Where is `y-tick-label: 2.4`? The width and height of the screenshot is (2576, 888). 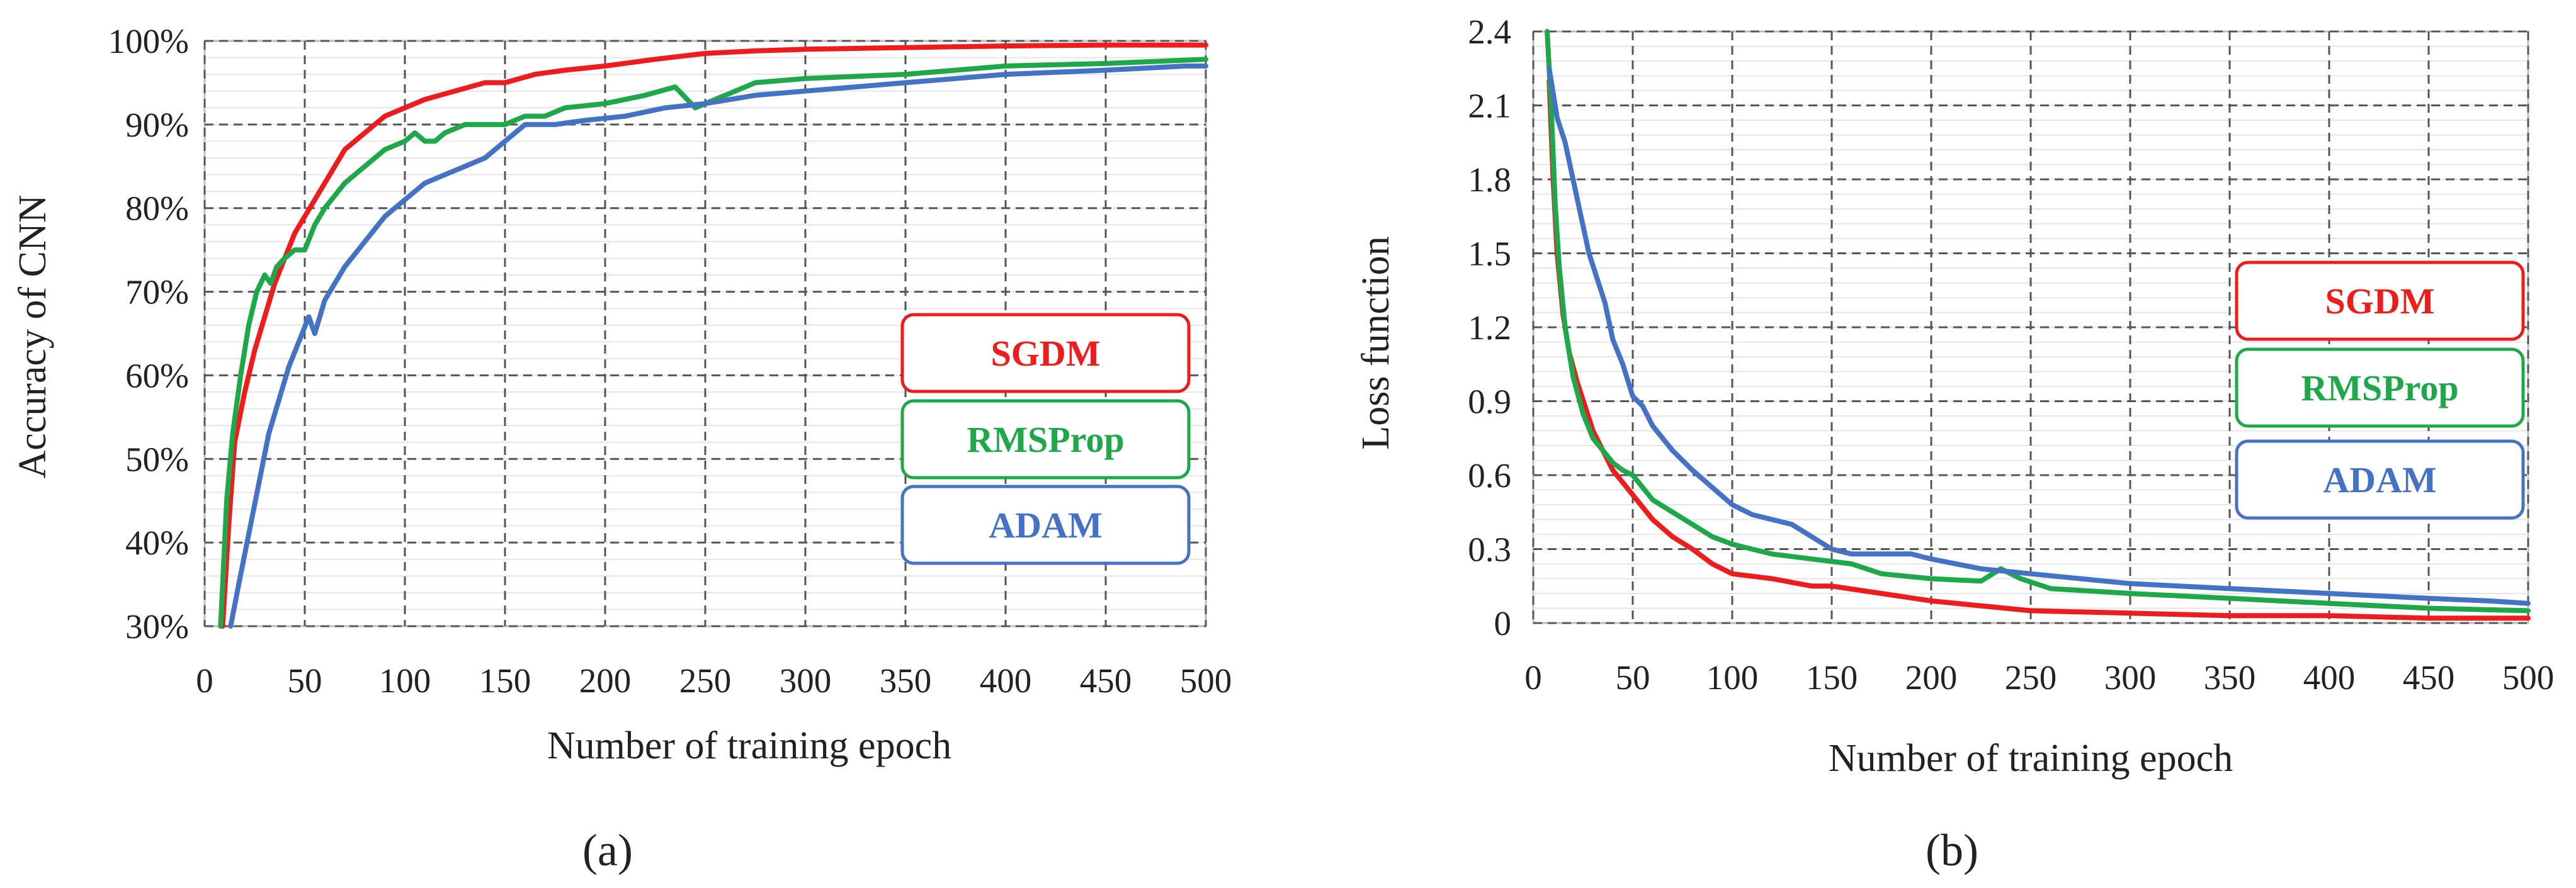
y-tick-label: 2.4 is located at coordinates (1489, 32).